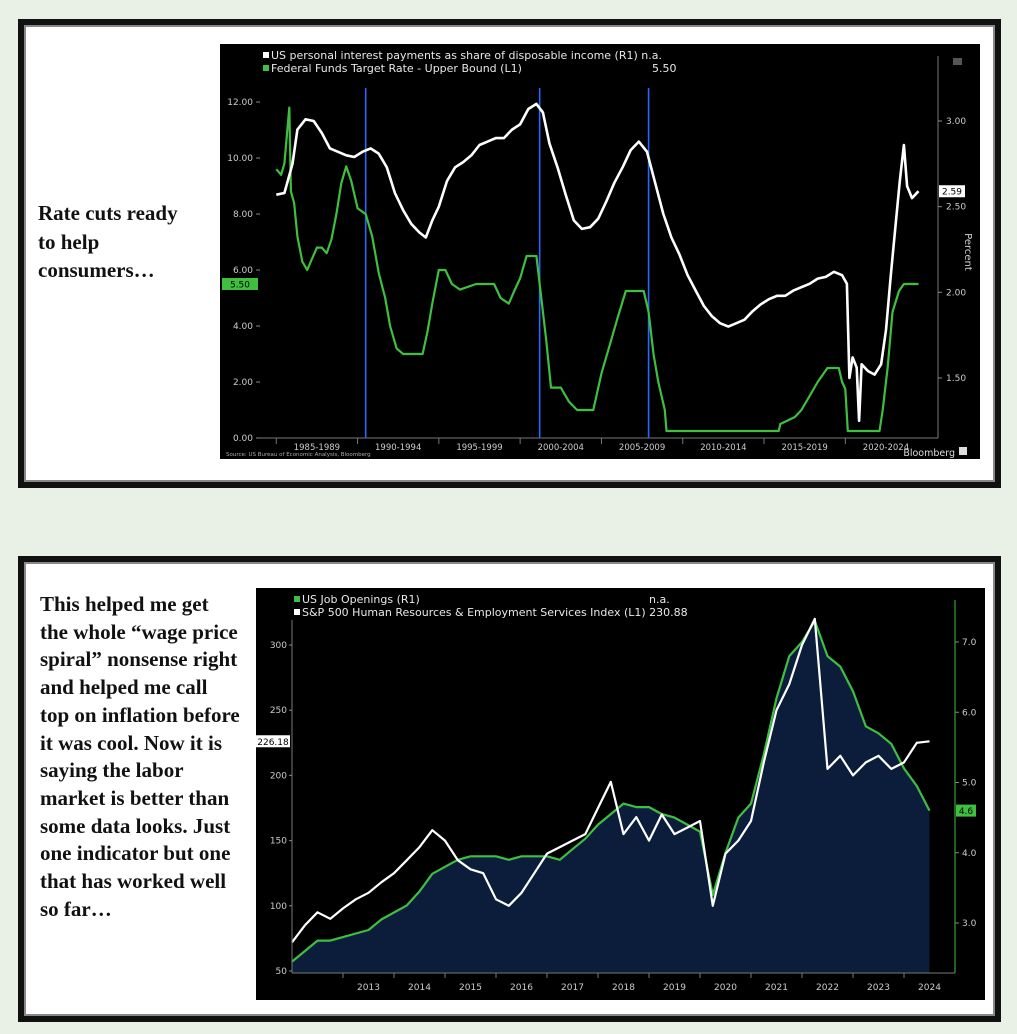 The height and width of the screenshot is (1034, 1017). I want to click on left-tick-label: 250, so click(278, 711).